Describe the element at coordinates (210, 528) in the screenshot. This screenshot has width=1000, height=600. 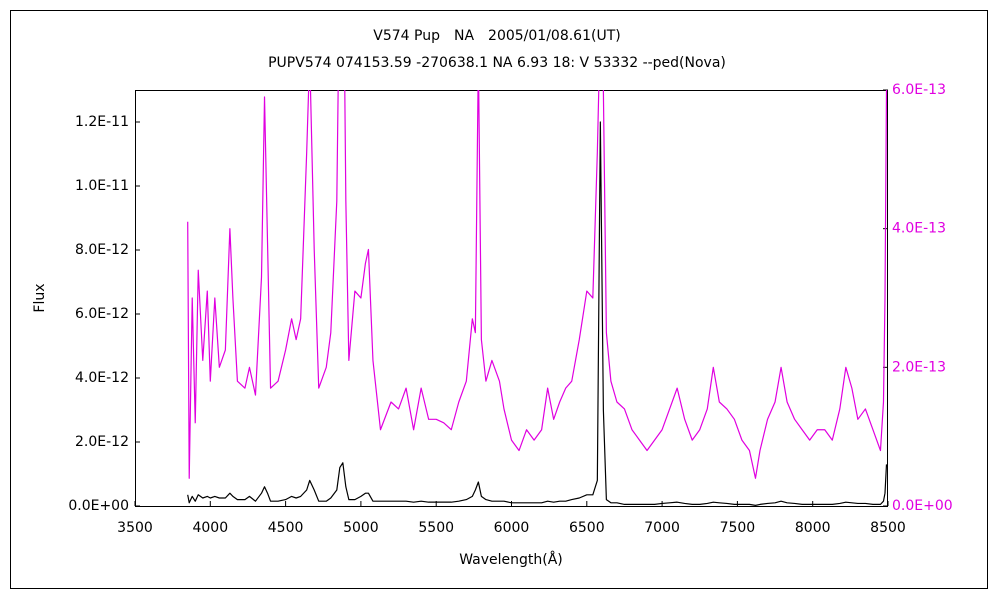
I see `x-tick-label: 4000` at that location.